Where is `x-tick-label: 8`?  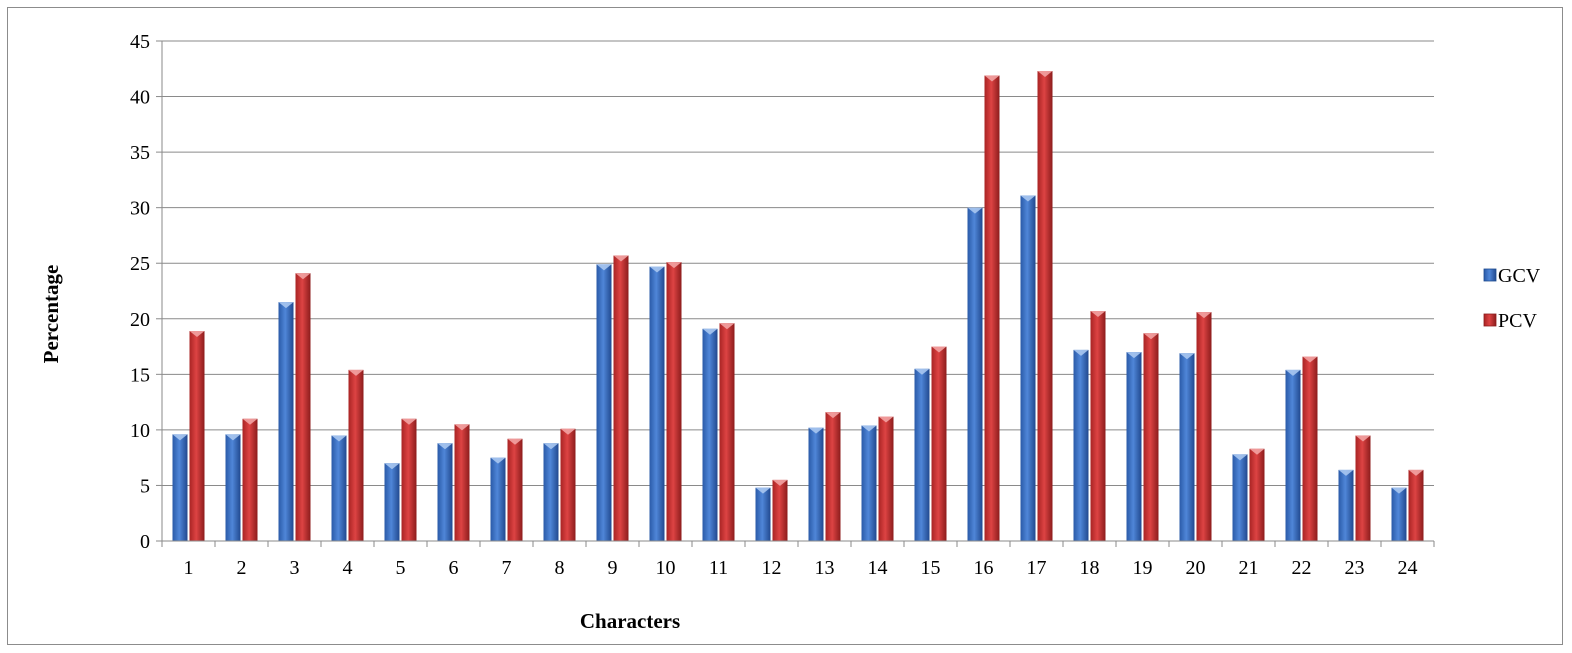 x-tick-label: 8 is located at coordinates (560, 568).